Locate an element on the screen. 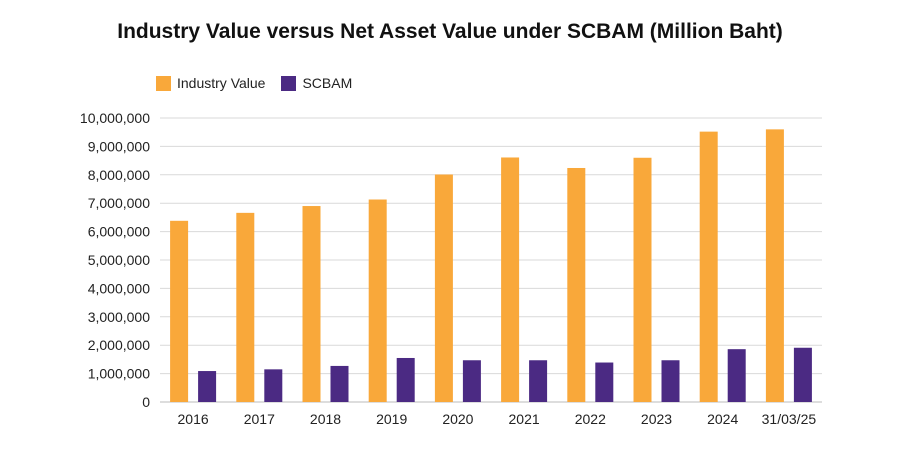  y-tick-label: 10,000,000 is located at coordinates (115, 118).